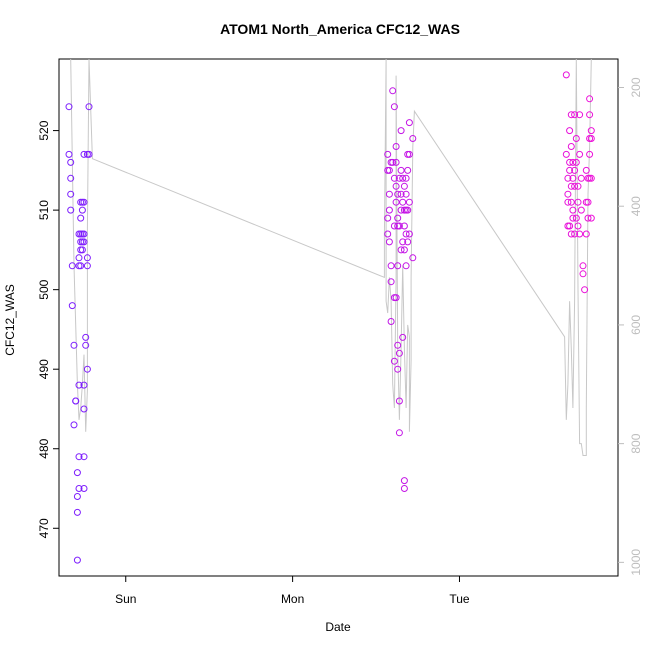  What do you see at coordinates (292, 599) in the screenshot?
I see `x-tick-label-1: Mon` at bounding box center [292, 599].